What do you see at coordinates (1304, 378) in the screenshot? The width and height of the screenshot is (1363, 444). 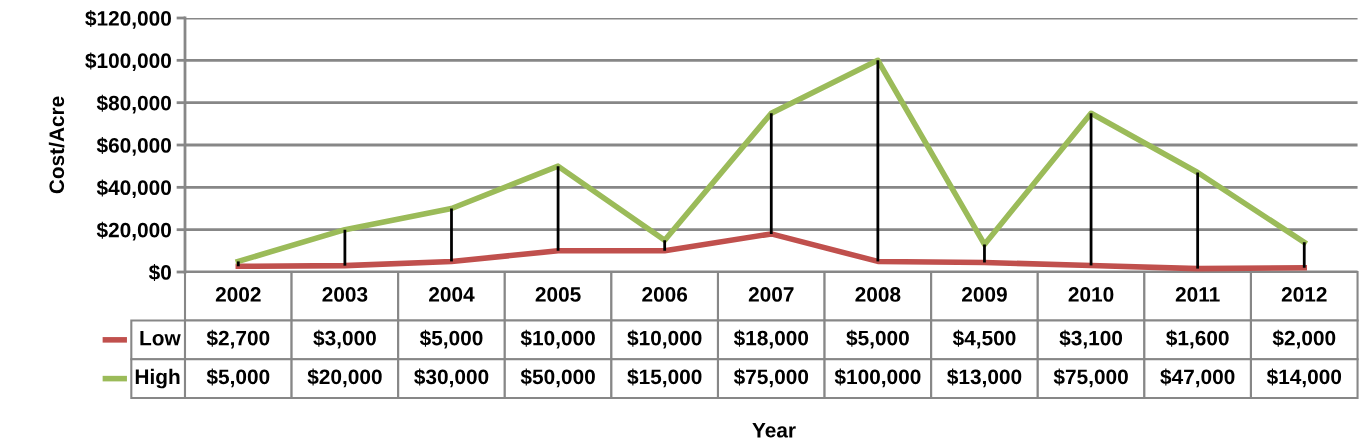 I see `data-label: $14,000` at bounding box center [1304, 378].